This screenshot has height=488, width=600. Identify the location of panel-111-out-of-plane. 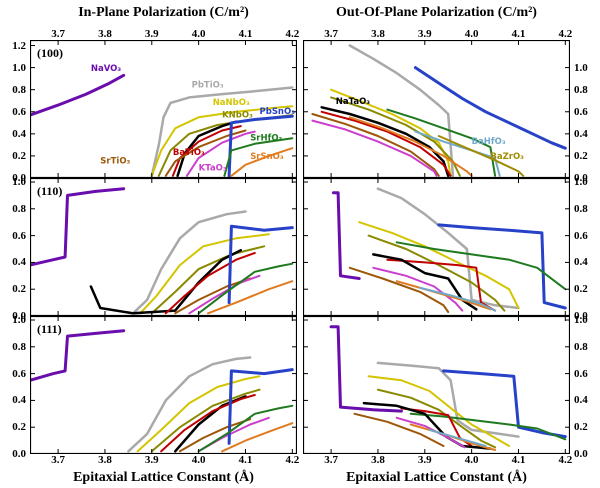
(436, 385).